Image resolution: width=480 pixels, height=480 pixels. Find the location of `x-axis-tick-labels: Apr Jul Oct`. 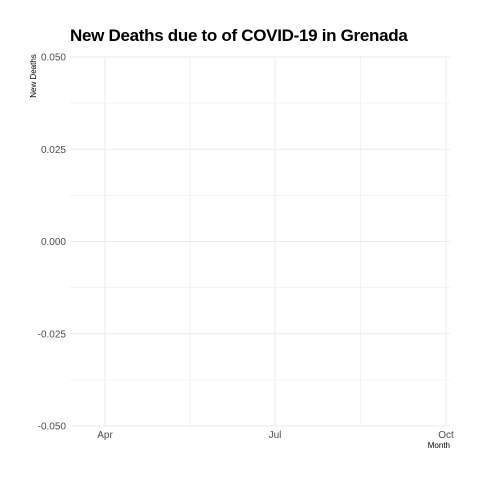

x-axis-tick-labels: Apr Jul Oct is located at coordinates (275, 435).